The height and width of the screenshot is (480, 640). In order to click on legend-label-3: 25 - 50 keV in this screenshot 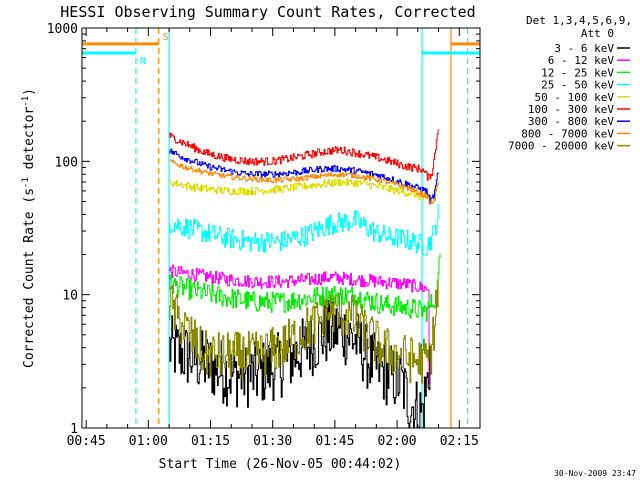, I will do `click(577, 85)`.